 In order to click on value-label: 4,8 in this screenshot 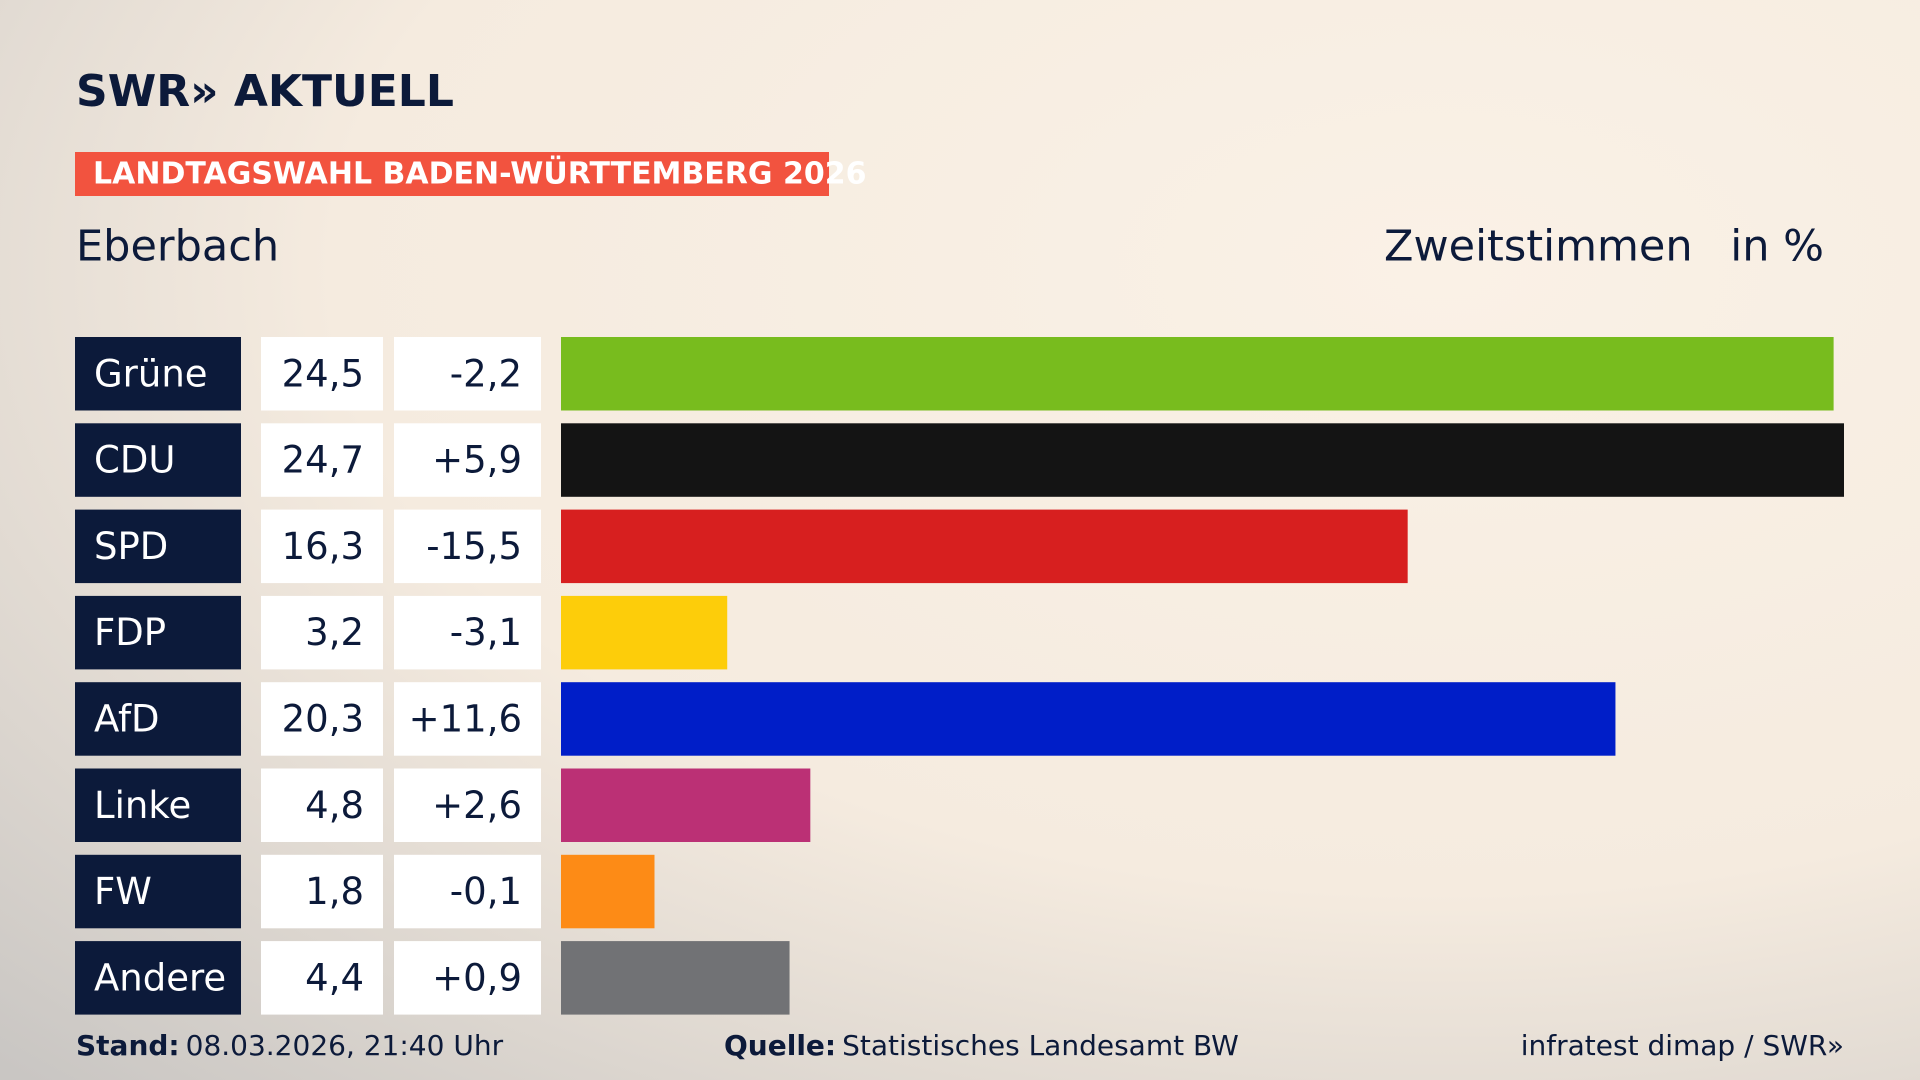, I will do `click(334, 805)`.